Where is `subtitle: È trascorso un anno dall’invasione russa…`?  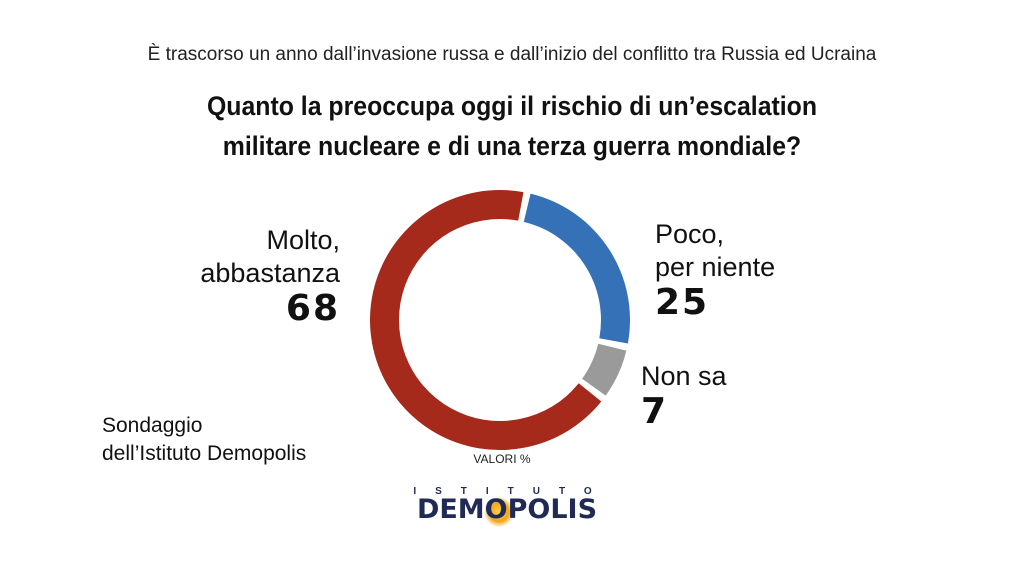
subtitle: È trascorso un anno dall’invasione russa… is located at coordinates (512, 54).